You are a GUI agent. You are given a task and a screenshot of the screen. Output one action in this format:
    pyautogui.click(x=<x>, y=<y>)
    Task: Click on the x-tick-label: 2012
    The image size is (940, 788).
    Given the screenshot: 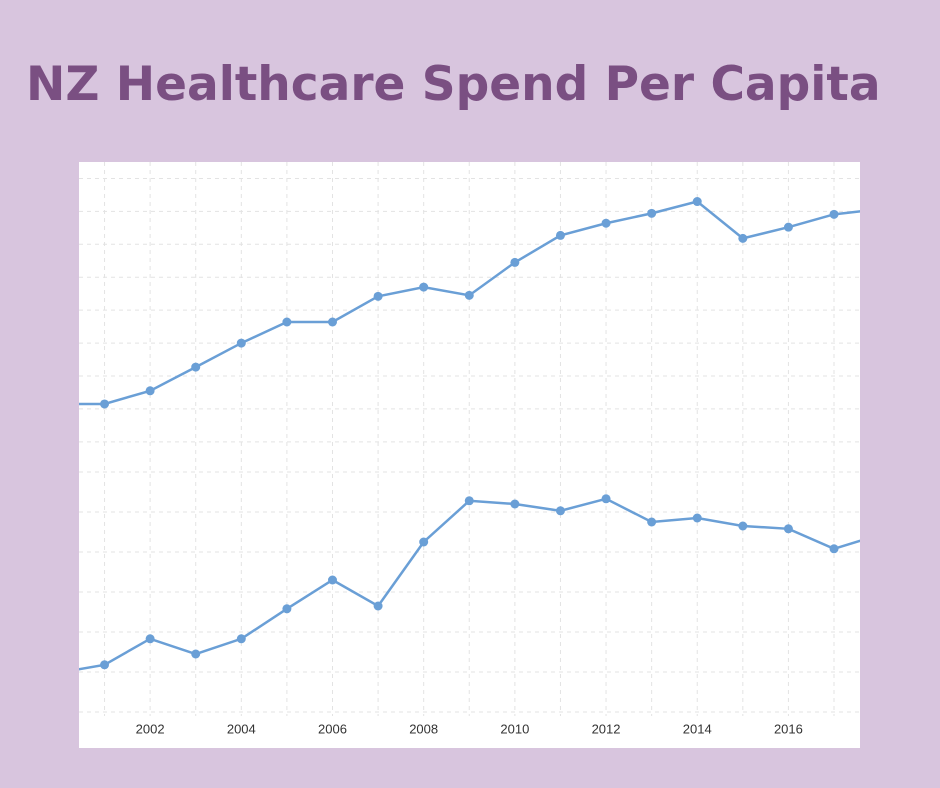 What is the action you would take?
    pyautogui.click(x=606, y=728)
    